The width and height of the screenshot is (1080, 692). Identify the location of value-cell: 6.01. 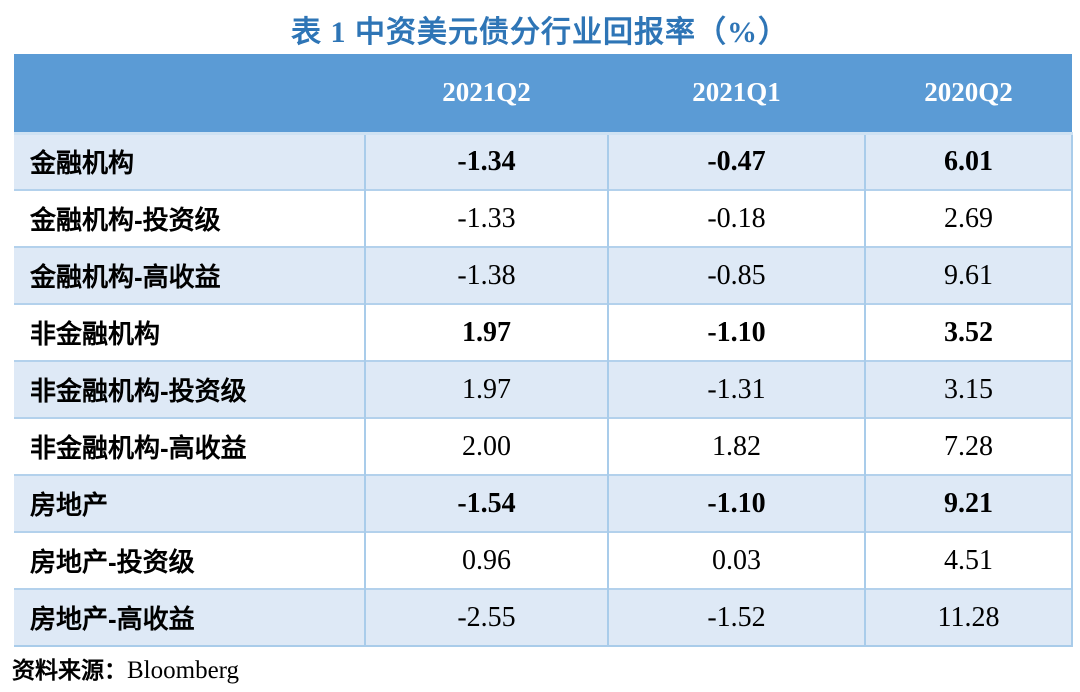
(968, 161).